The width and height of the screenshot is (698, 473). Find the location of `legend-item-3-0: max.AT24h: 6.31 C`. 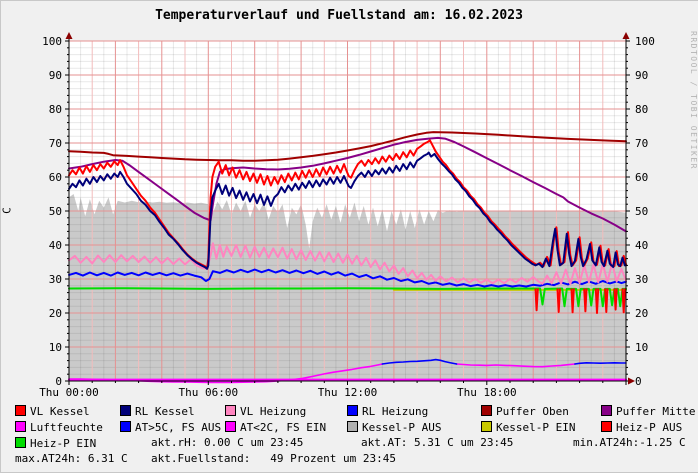

legend-item-3-0: max.AT24h: 6.31 C is located at coordinates (71, 459).